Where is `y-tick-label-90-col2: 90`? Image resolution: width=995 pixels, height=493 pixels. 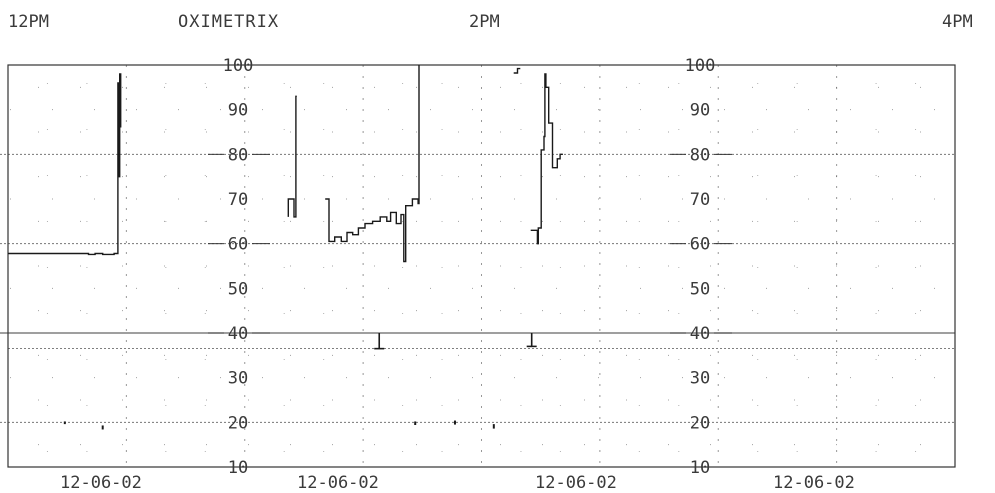 y-tick-label-90-col2: 90 is located at coordinates (700, 111).